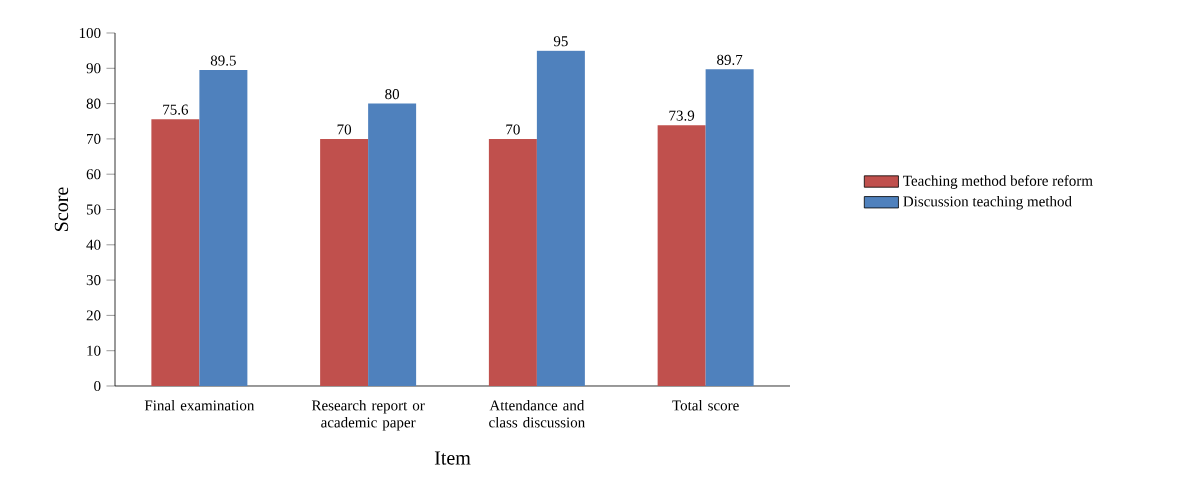  I want to click on x-tick-label: Research report or academic paper, so click(368, 415).